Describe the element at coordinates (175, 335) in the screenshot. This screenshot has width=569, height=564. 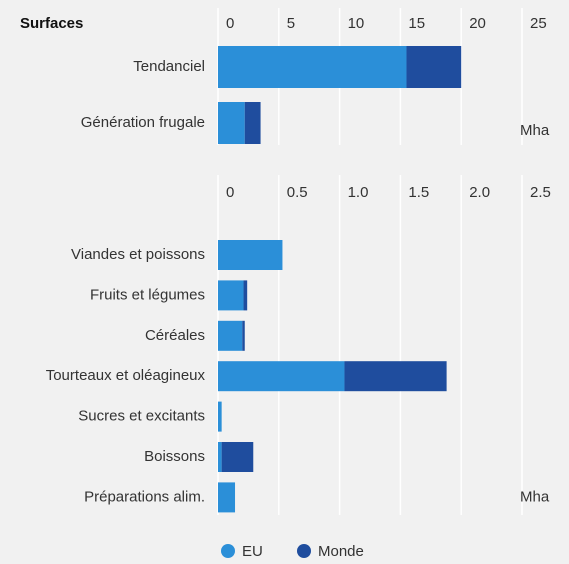
I see `category-label: Céréales` at that location.